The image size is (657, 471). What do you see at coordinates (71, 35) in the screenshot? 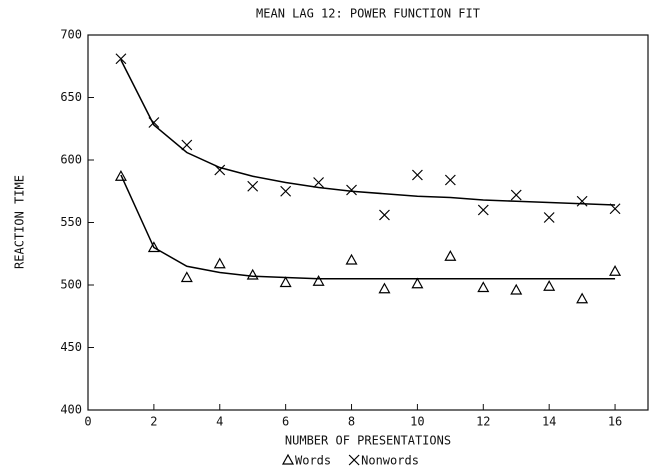
I see `y-tick-label: 700` at bounding box center [71, 35].